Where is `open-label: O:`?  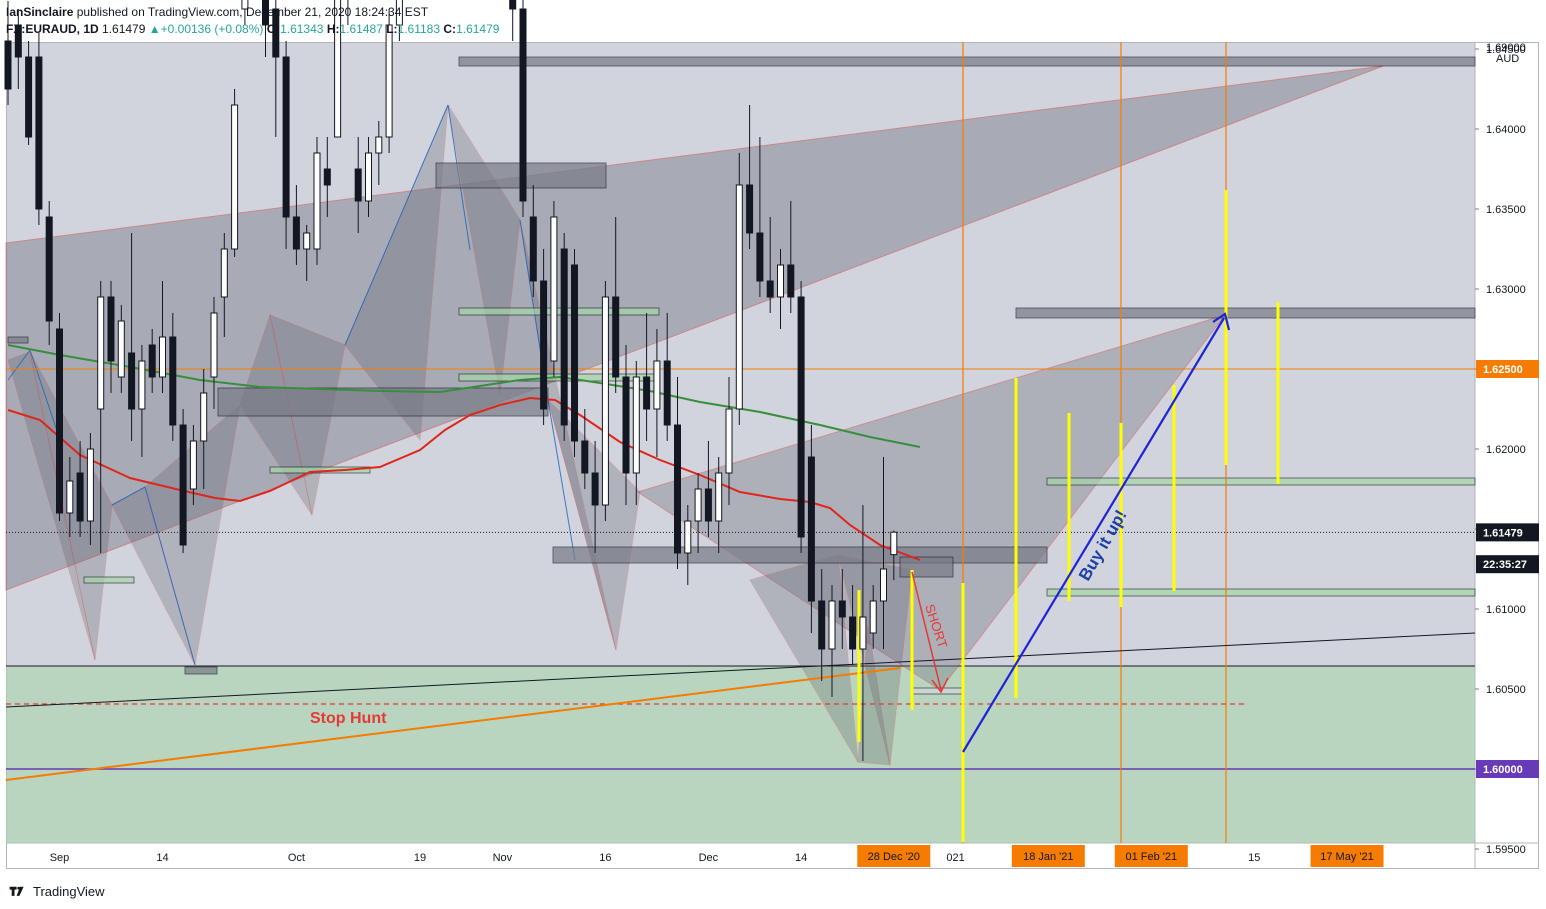 open-label: O: is located at coordinates (273, 29).